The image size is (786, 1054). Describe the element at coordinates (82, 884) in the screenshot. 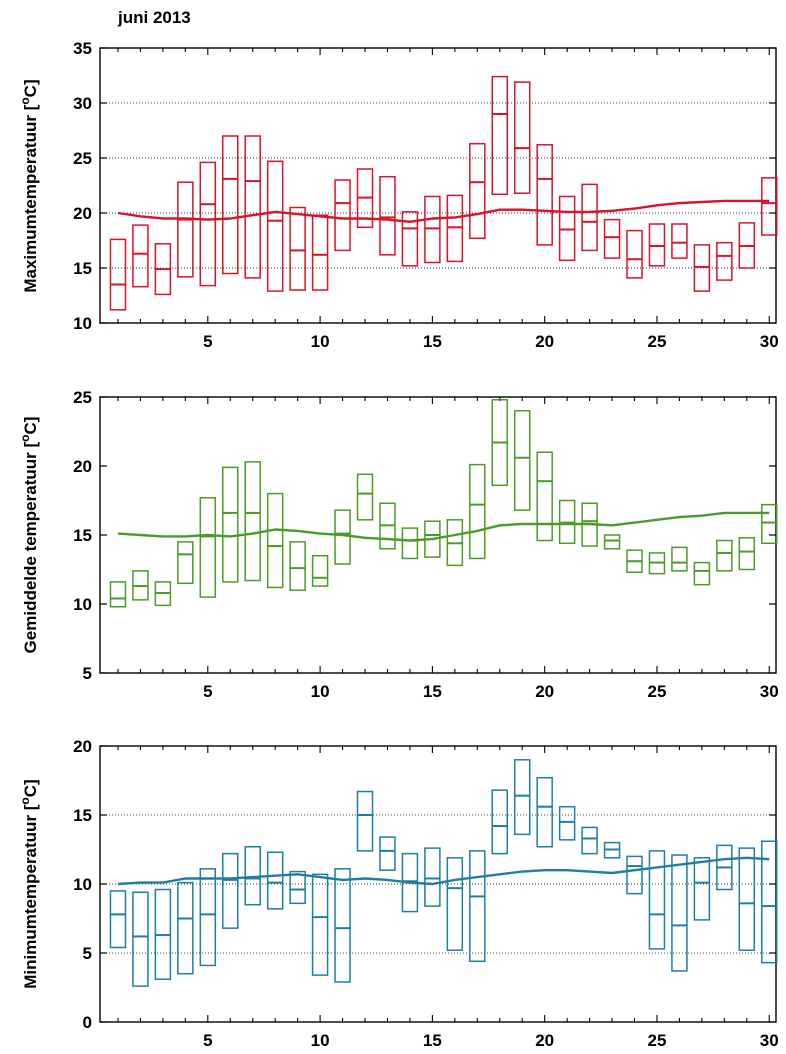

I see `min-ytick-label: 10` at that location.